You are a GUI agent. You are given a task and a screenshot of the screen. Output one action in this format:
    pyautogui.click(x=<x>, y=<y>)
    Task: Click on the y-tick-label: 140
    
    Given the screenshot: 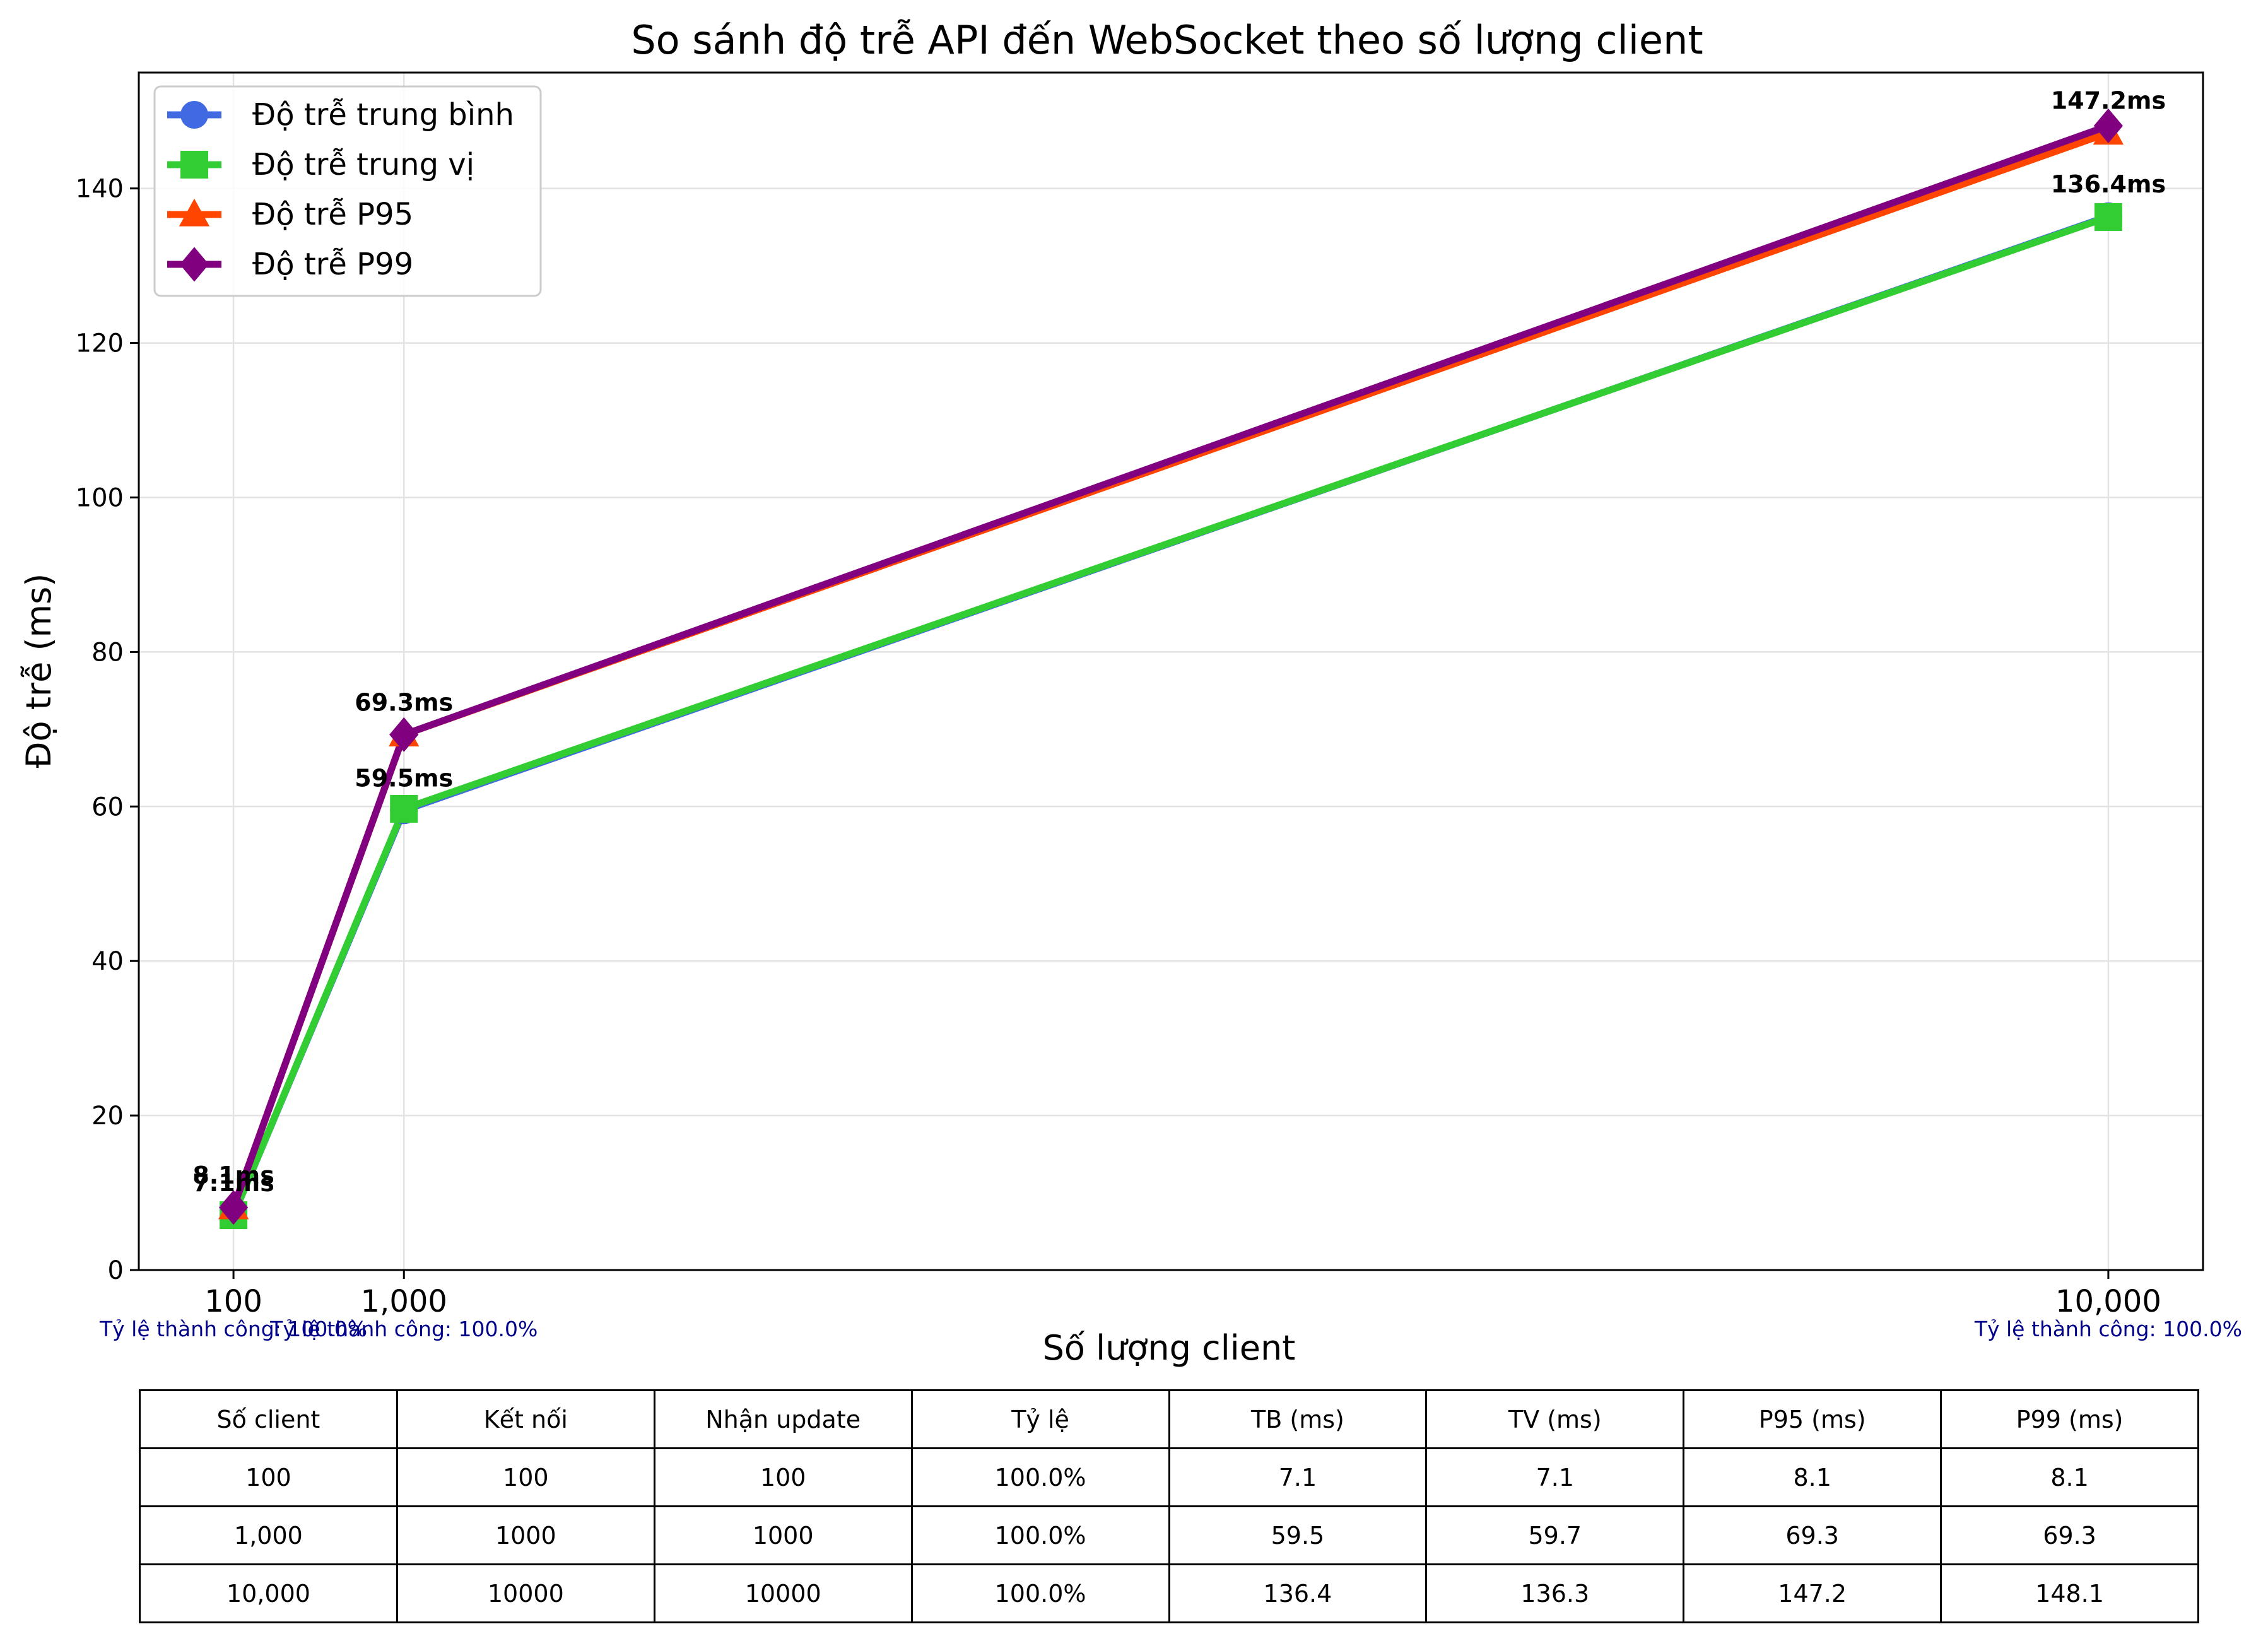 What is the action you would take?
    pyautogui.click(x=100, y=189)
    